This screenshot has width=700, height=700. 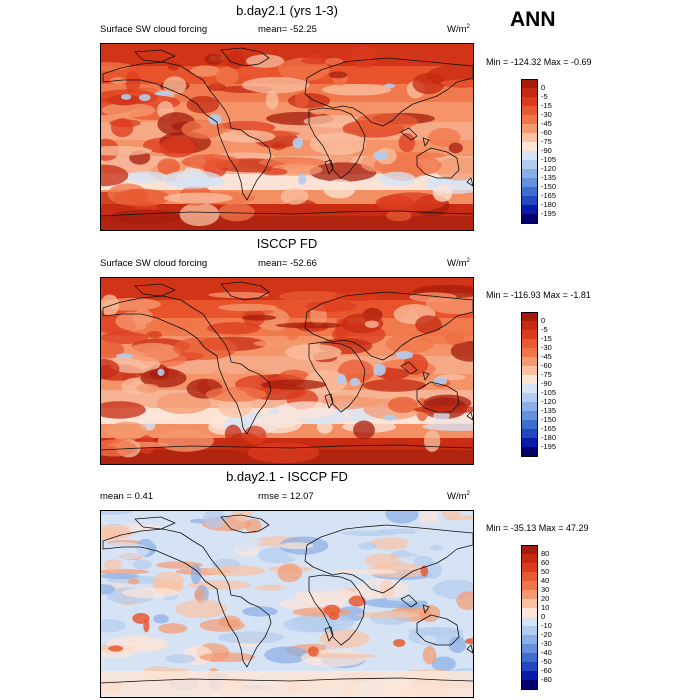 What do you see at coordinates (545, 607) in the screenshot?
I see `colorbar-tick-label: 10` at bounding box center [545, 607].